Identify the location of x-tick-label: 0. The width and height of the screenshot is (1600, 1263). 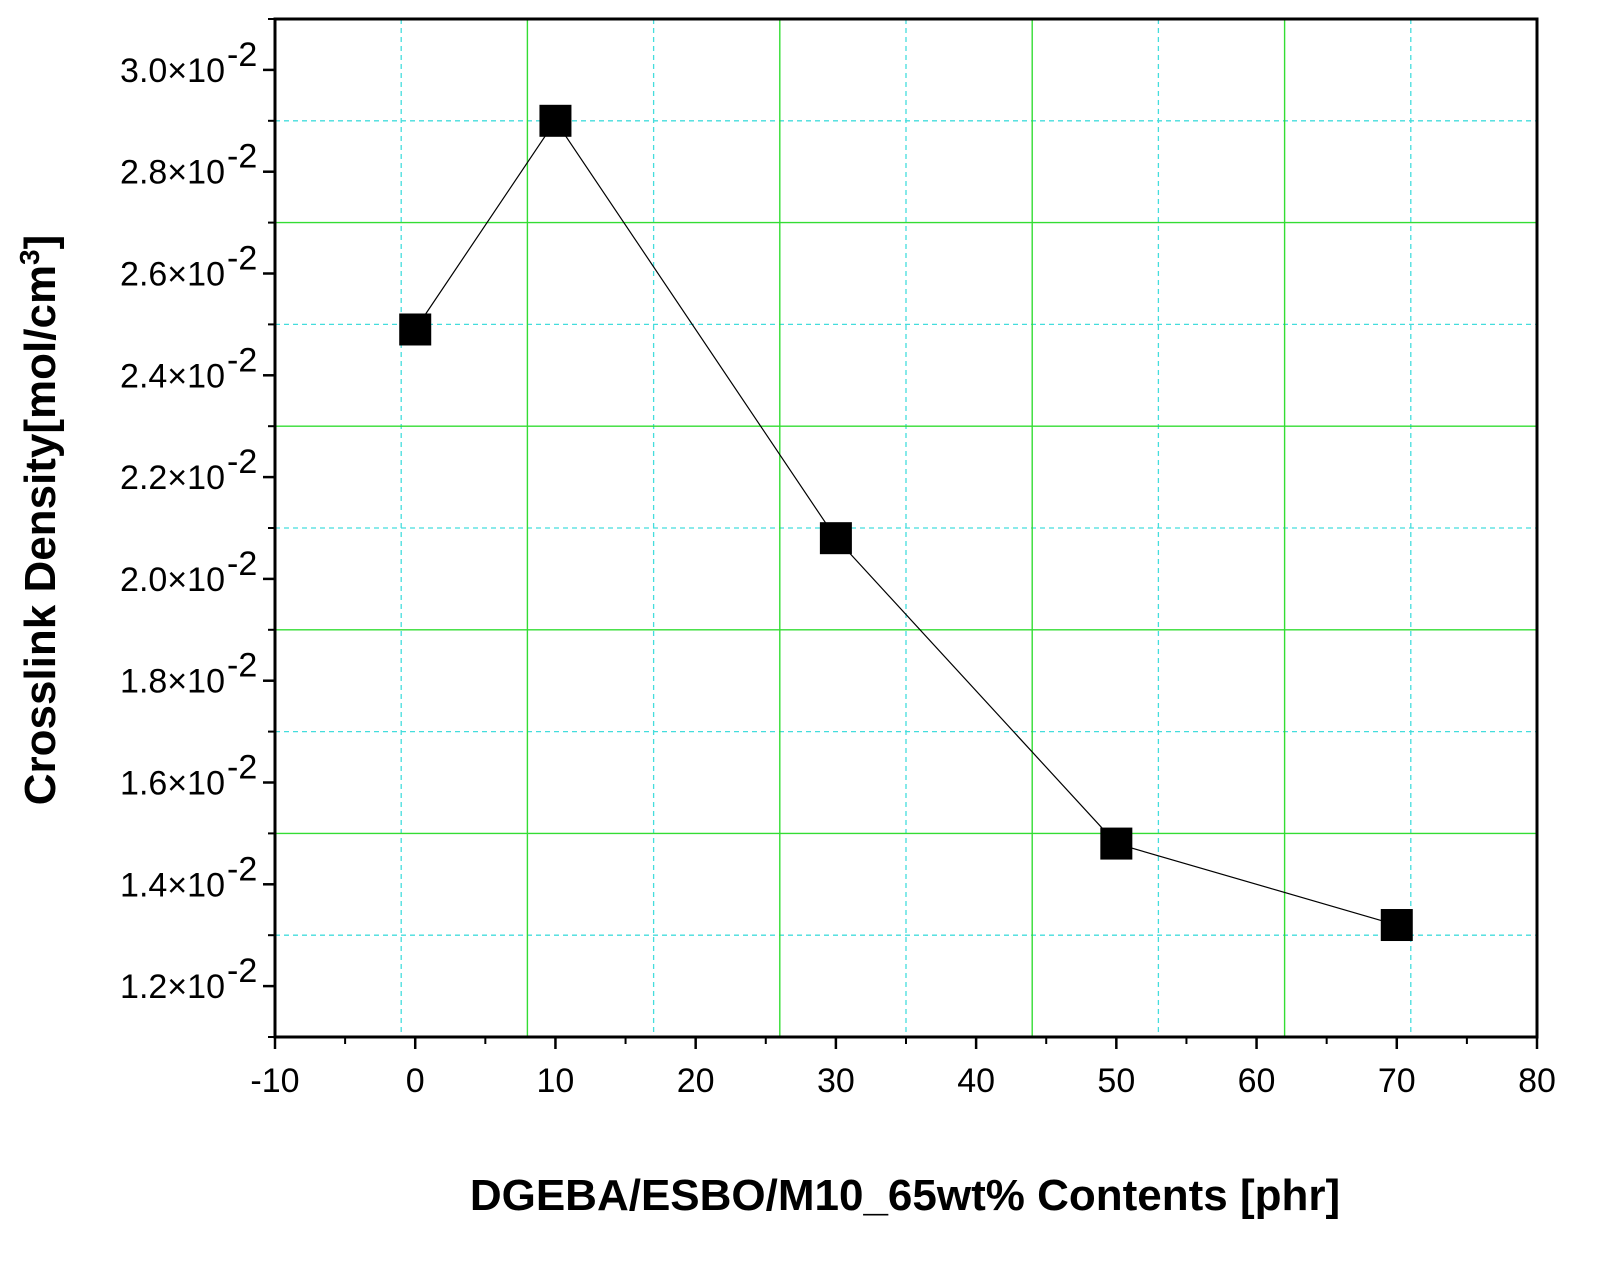
(415, 1081).